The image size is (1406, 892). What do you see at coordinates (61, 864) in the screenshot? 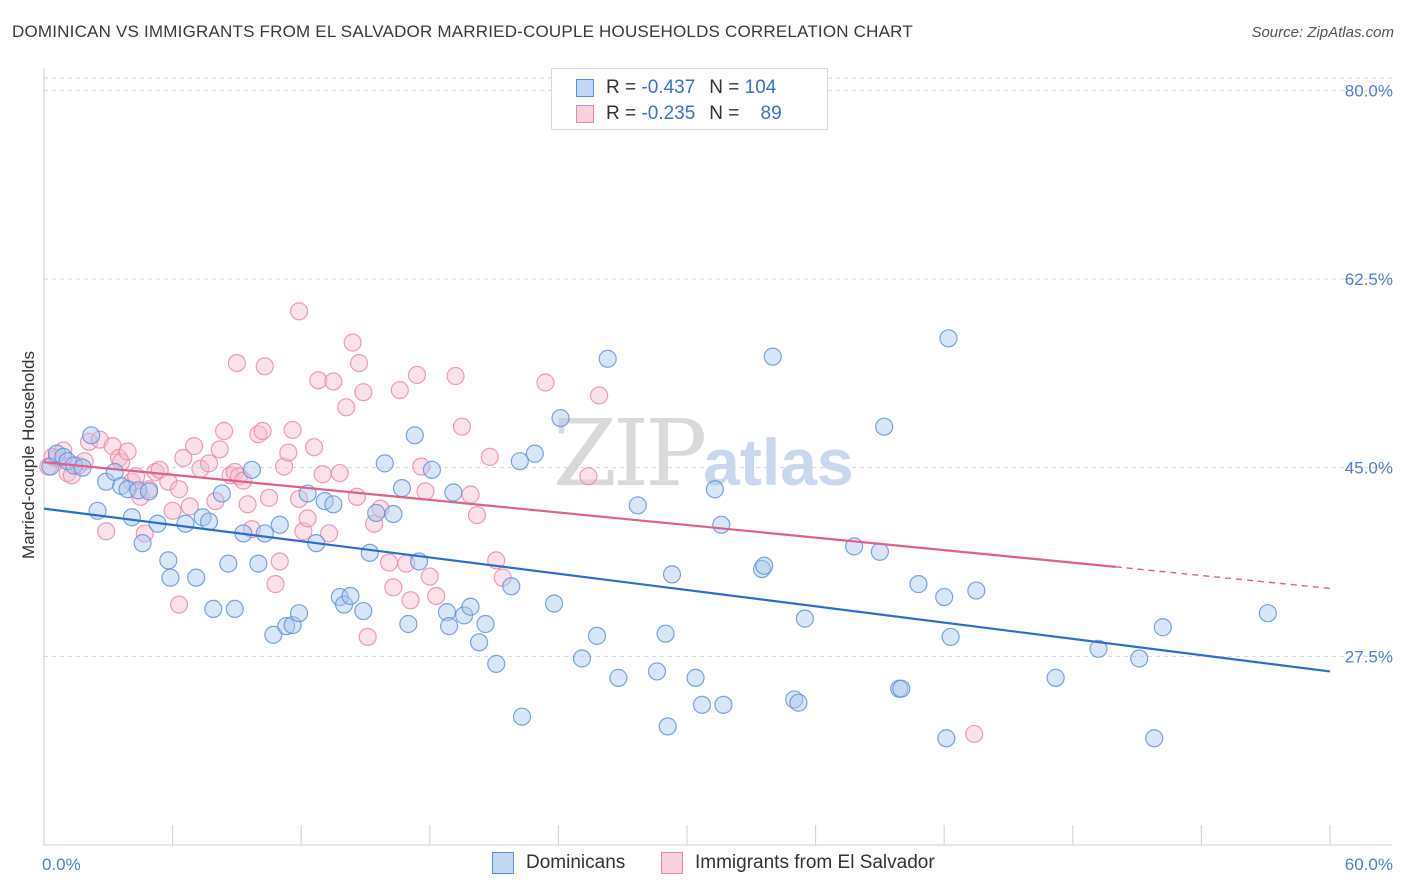
I see `x-tick-label: 0.0%` at bounding box center [61, 864].